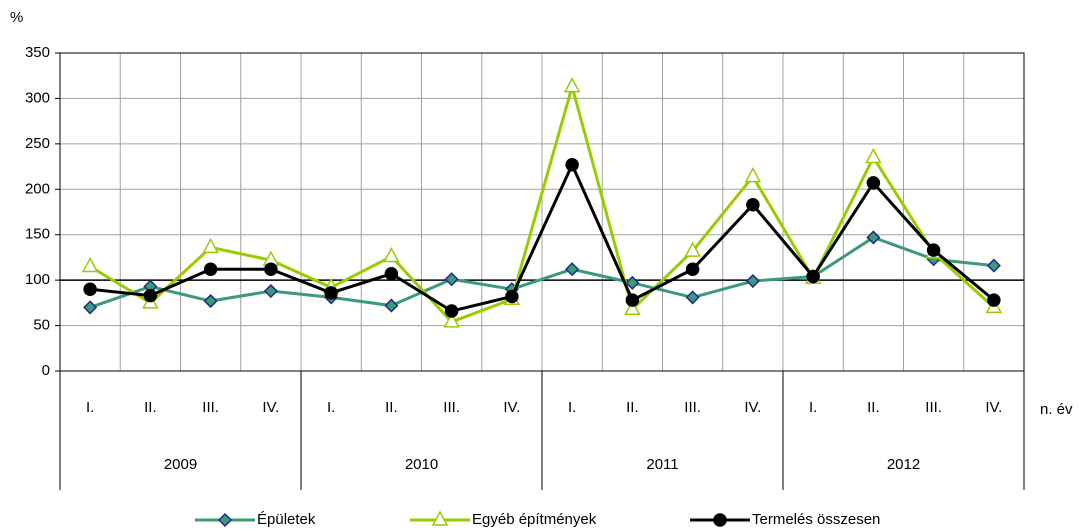 The image size is (1086, 531). I want to click on y-tick-label: 300, so click(37, 97).